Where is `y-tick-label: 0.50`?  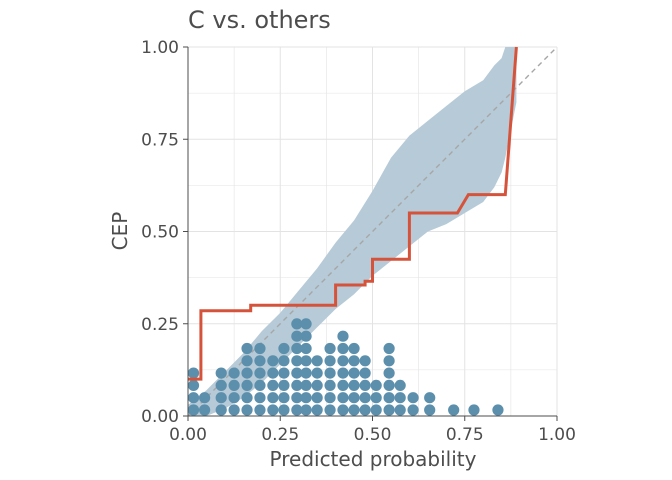
y-tick-label: 0.50 is located at coordinates (160, 233).